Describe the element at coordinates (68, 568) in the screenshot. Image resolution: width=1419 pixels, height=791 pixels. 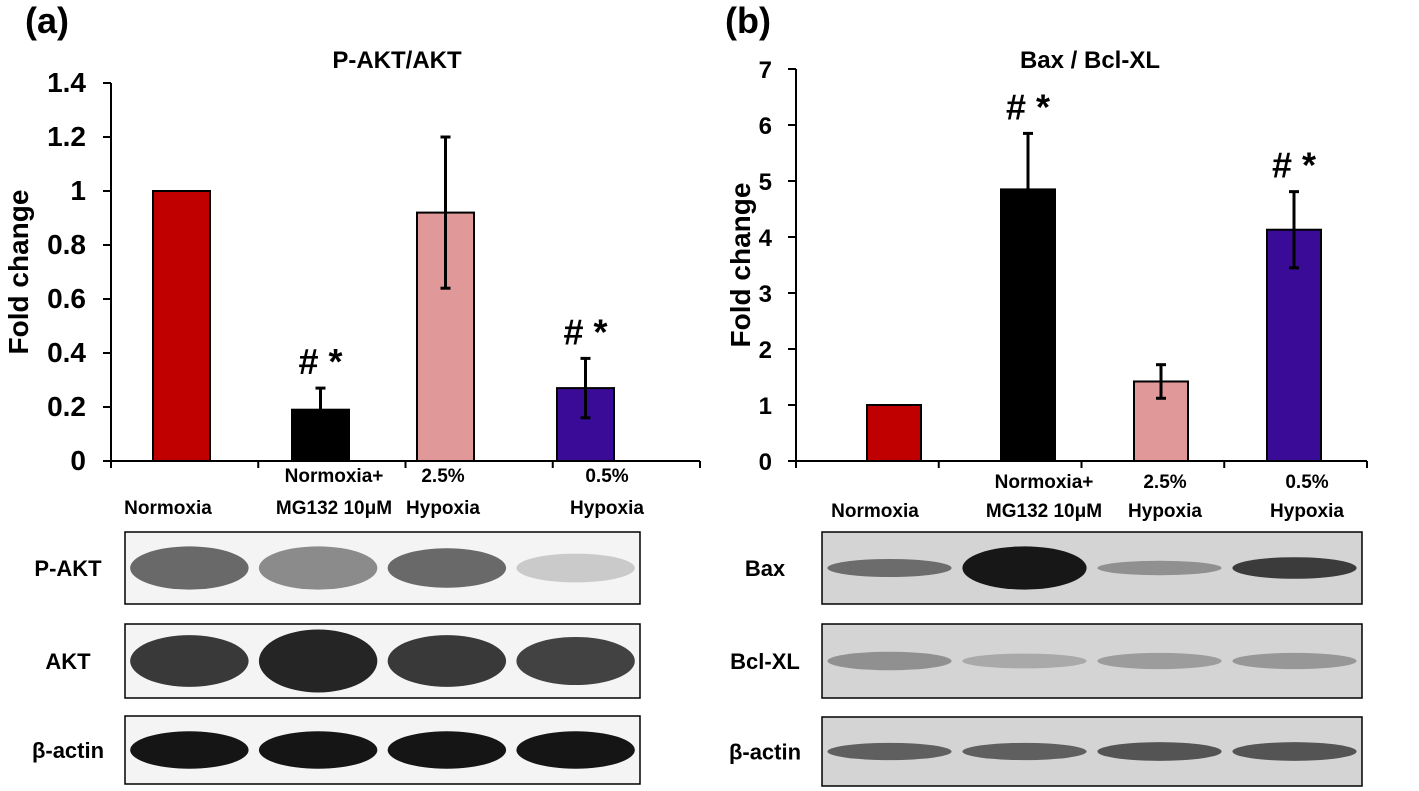
I see `blot-label: P-AKT` at that location.